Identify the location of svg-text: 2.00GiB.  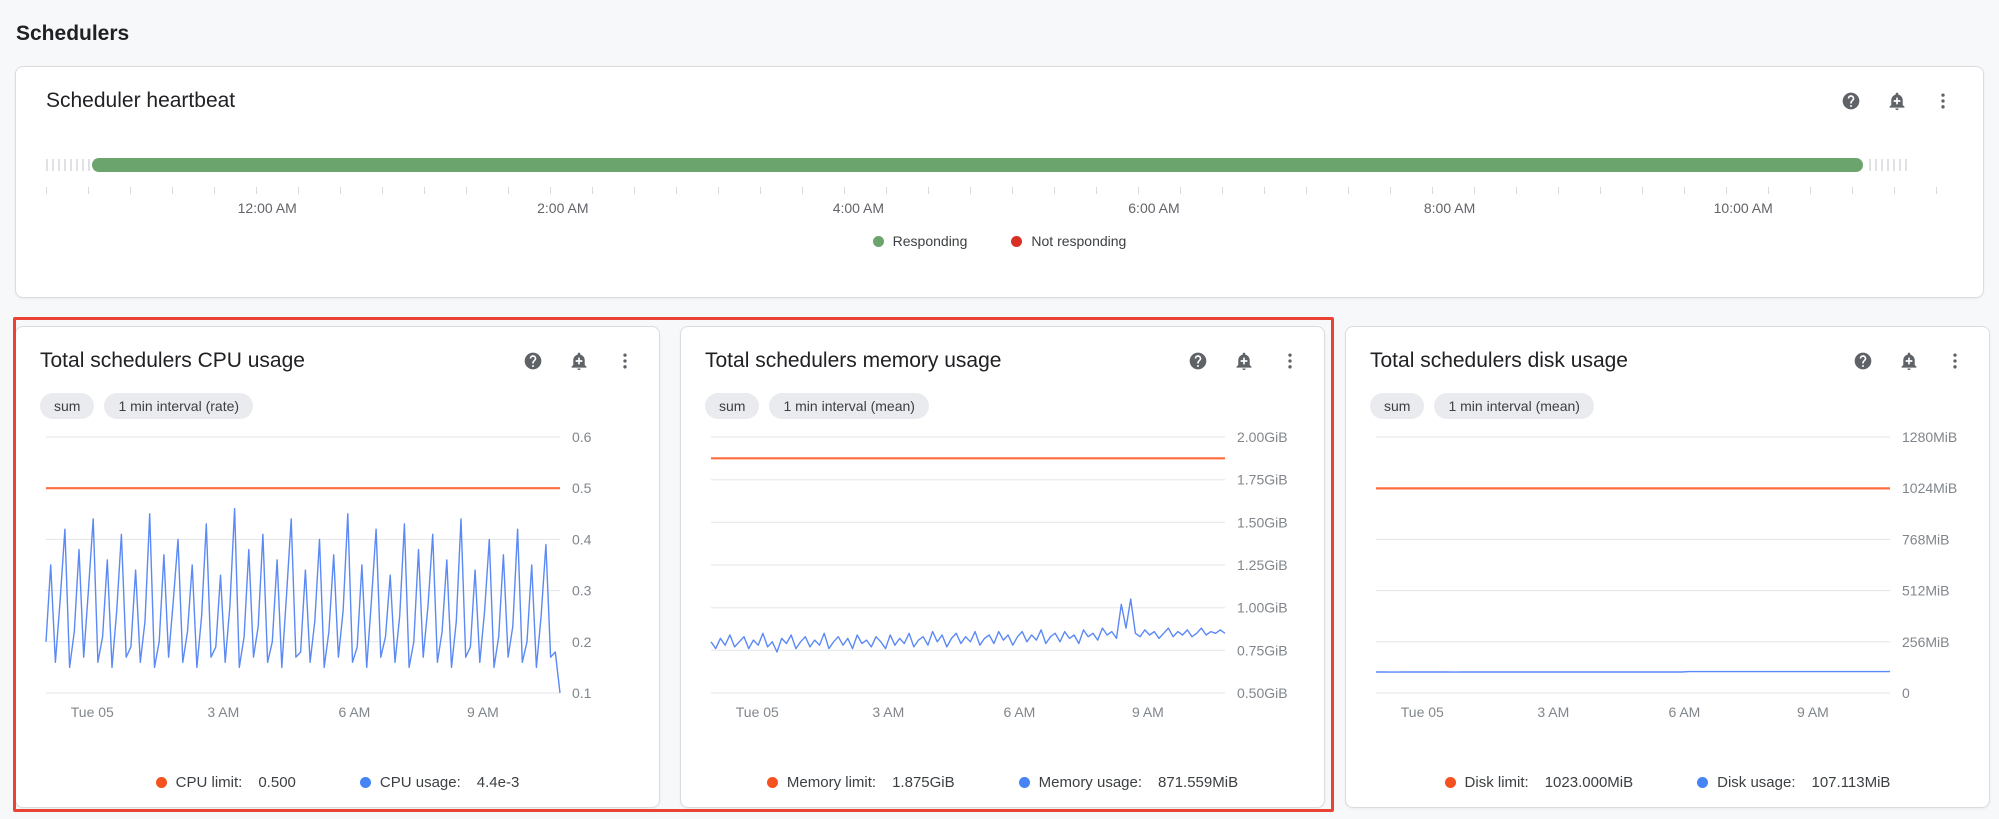
(1262, 437).